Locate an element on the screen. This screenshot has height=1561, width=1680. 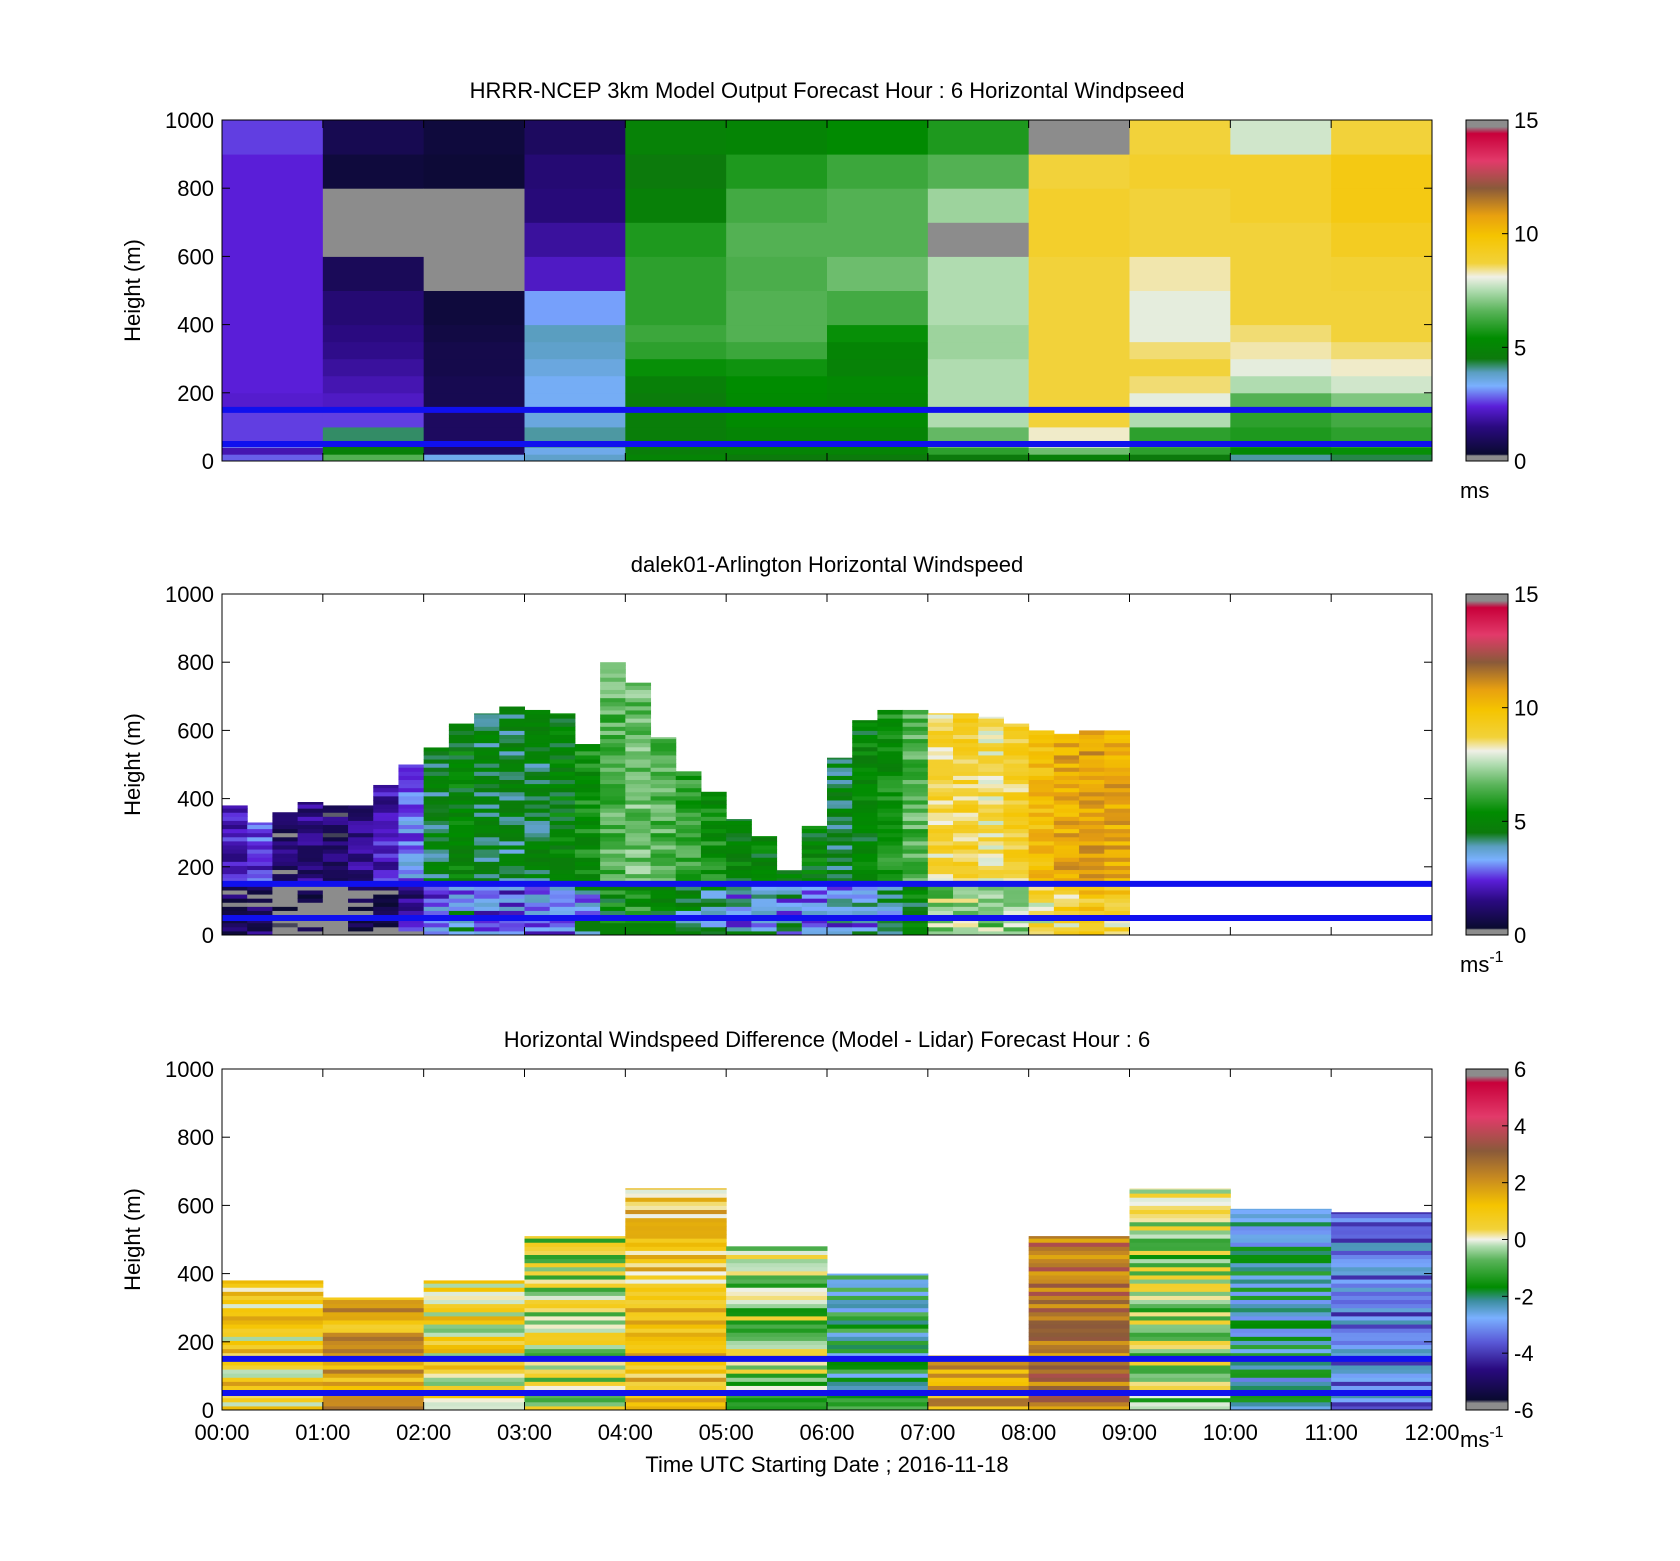
y-tick-label: 400 is located at coordinates (195, 325).